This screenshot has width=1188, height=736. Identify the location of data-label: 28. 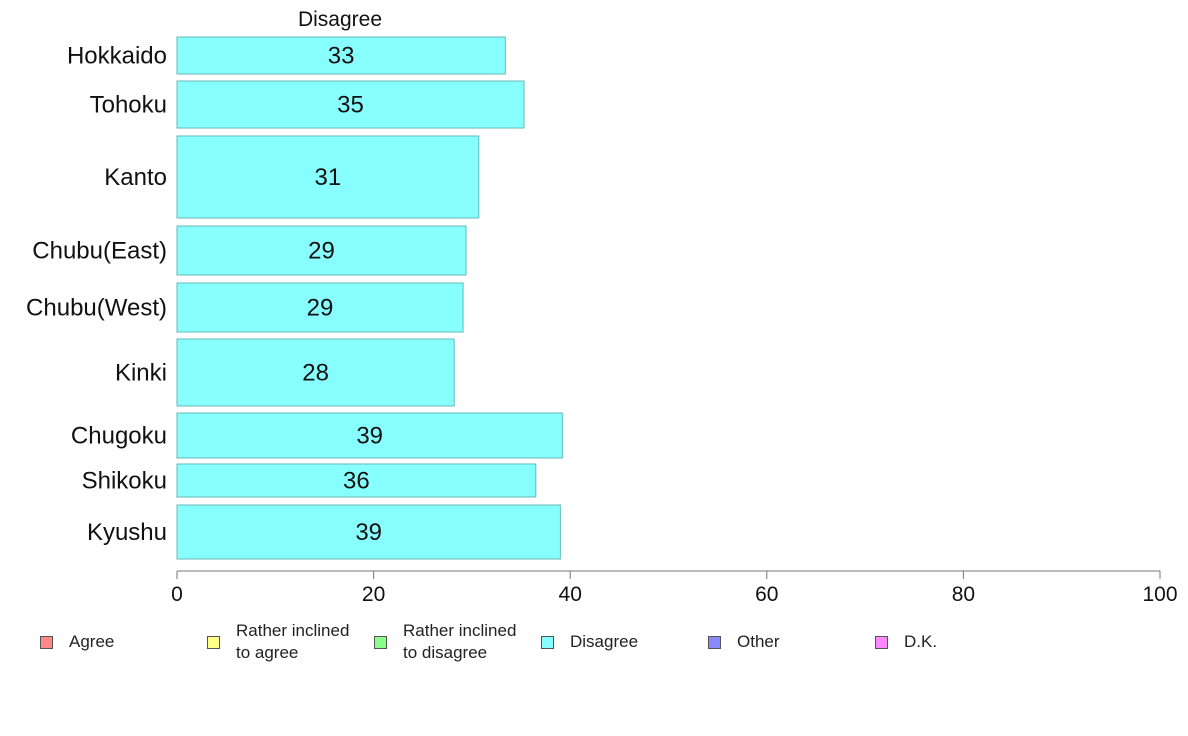
(315, 373).